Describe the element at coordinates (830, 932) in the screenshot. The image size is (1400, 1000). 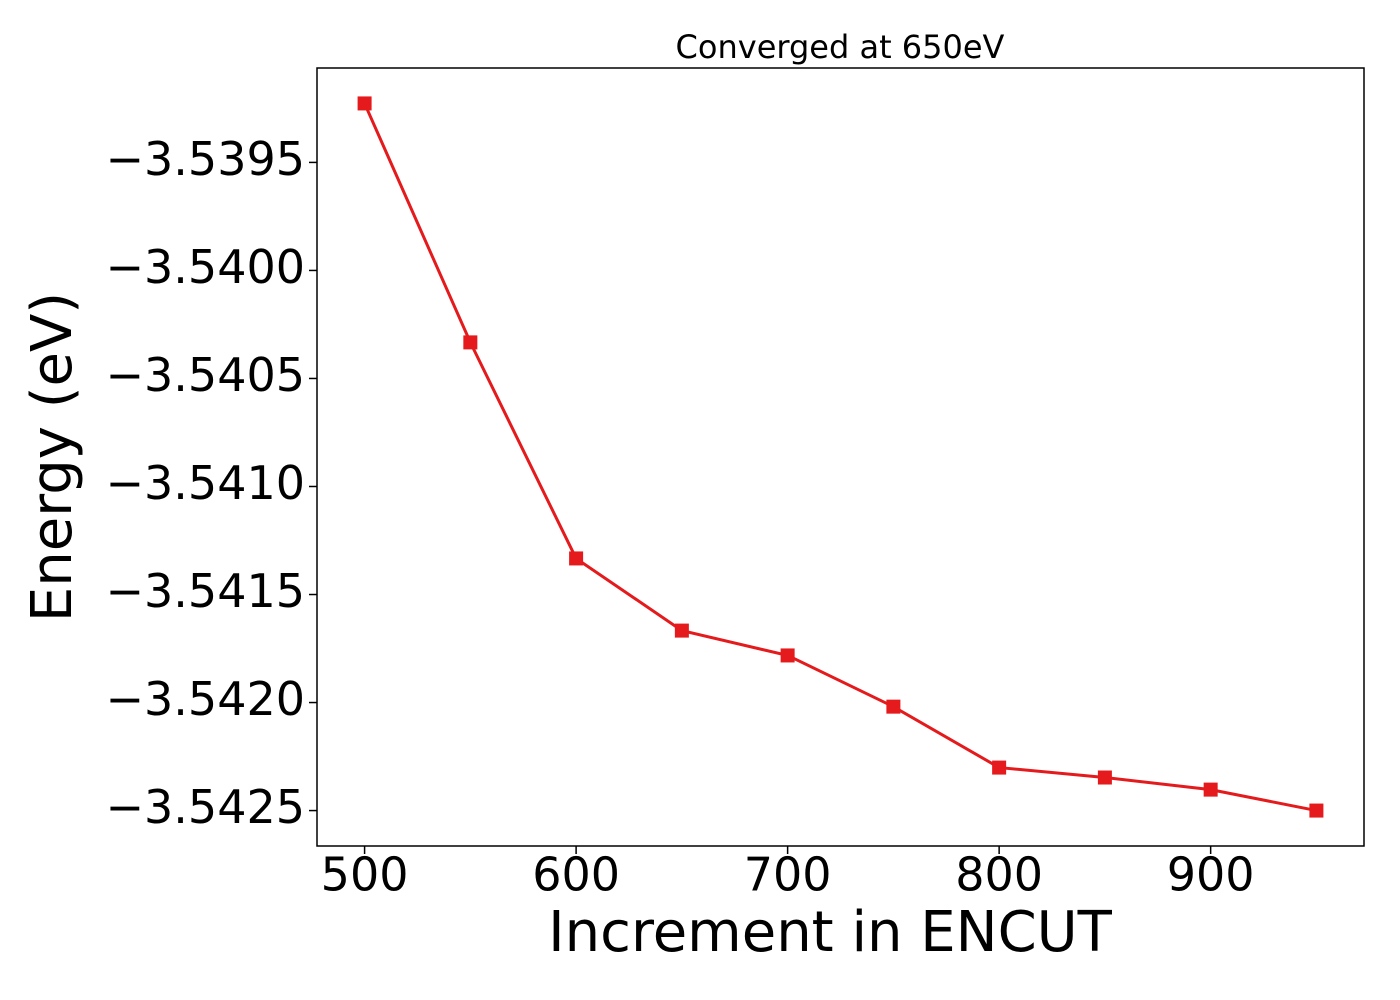
I see `x-axis-label: Increment in ENCUT` at that location.